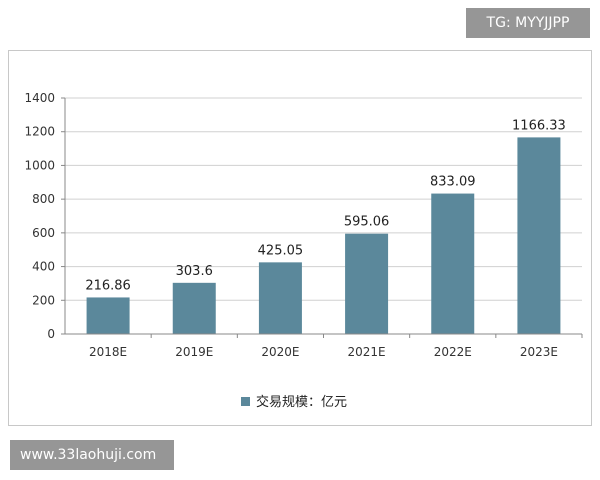  What do you see at coordinates (108, 285) in the screenshot?
I see `data-label: 216.86` at bounding box center [108, 285].